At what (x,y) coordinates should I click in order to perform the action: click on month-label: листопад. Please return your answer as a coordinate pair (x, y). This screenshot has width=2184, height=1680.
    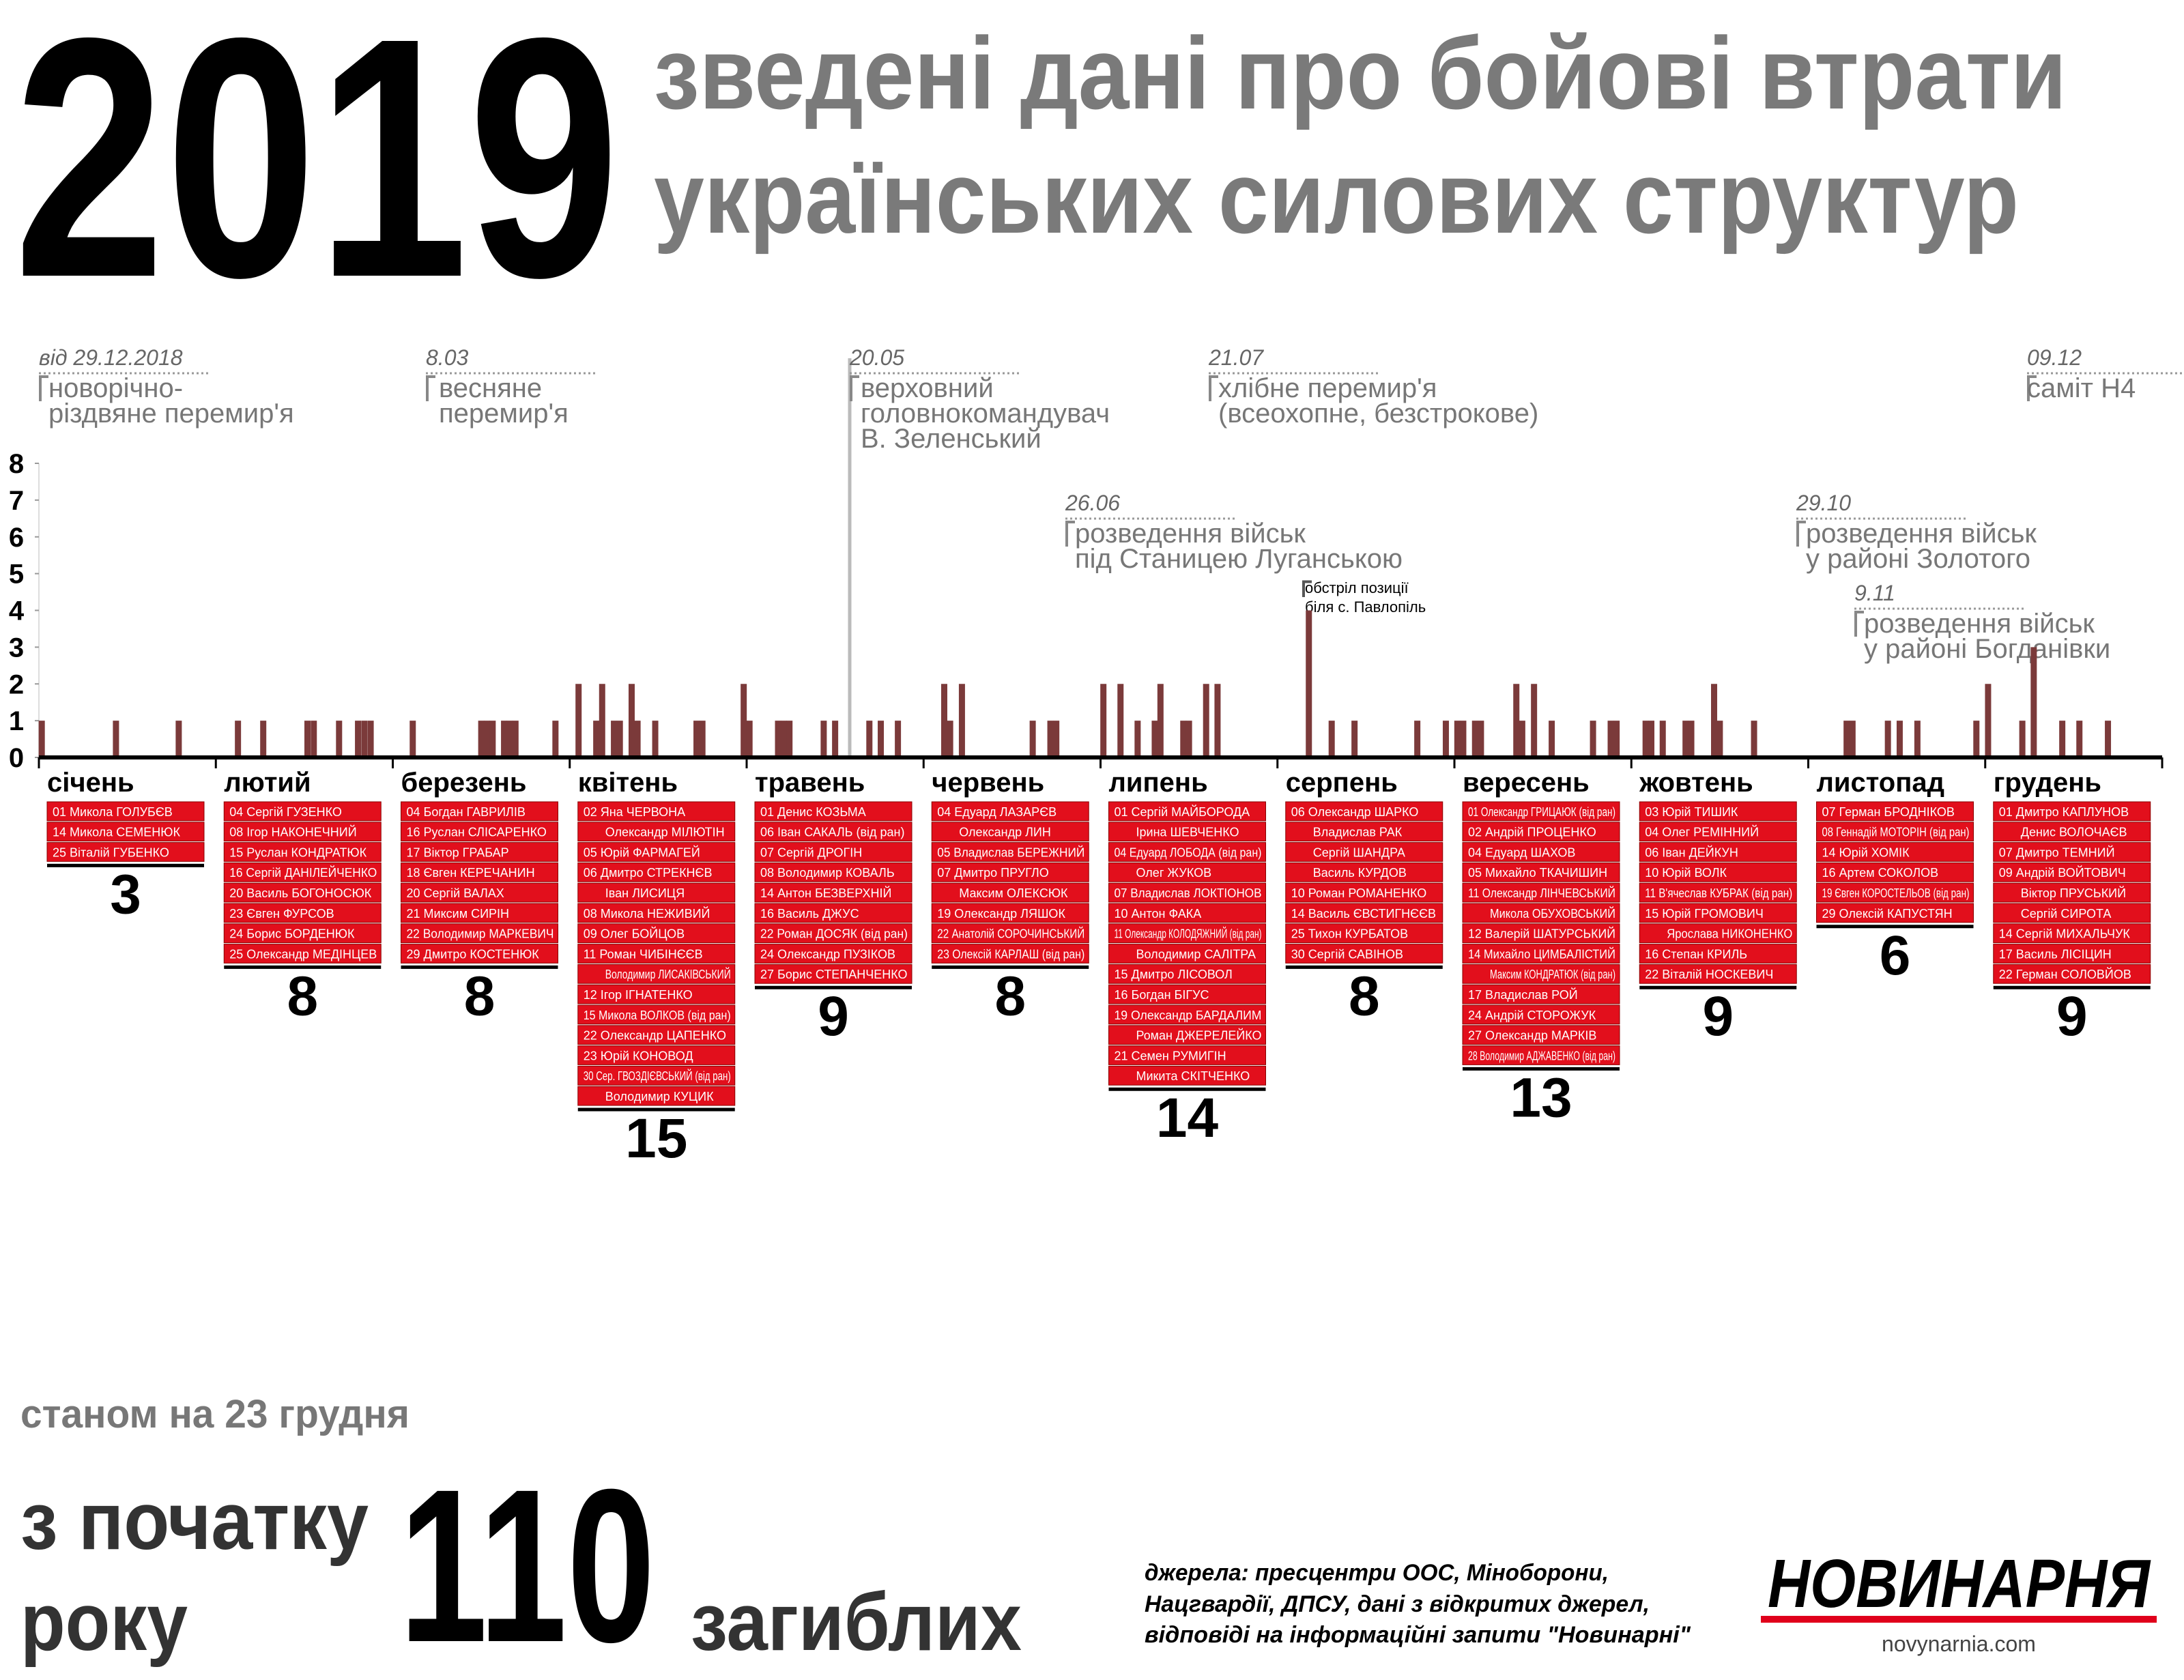
    Looking at the image, I should click on (1881, 783).